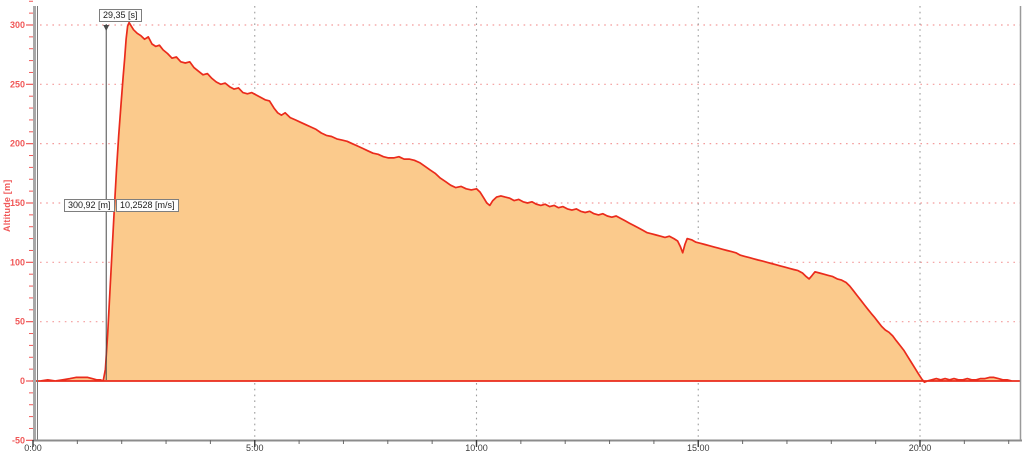 The height and width of the screenshot is (452, 1024). I want to click on y-axis-tick-label: 200, so click(17, 144).